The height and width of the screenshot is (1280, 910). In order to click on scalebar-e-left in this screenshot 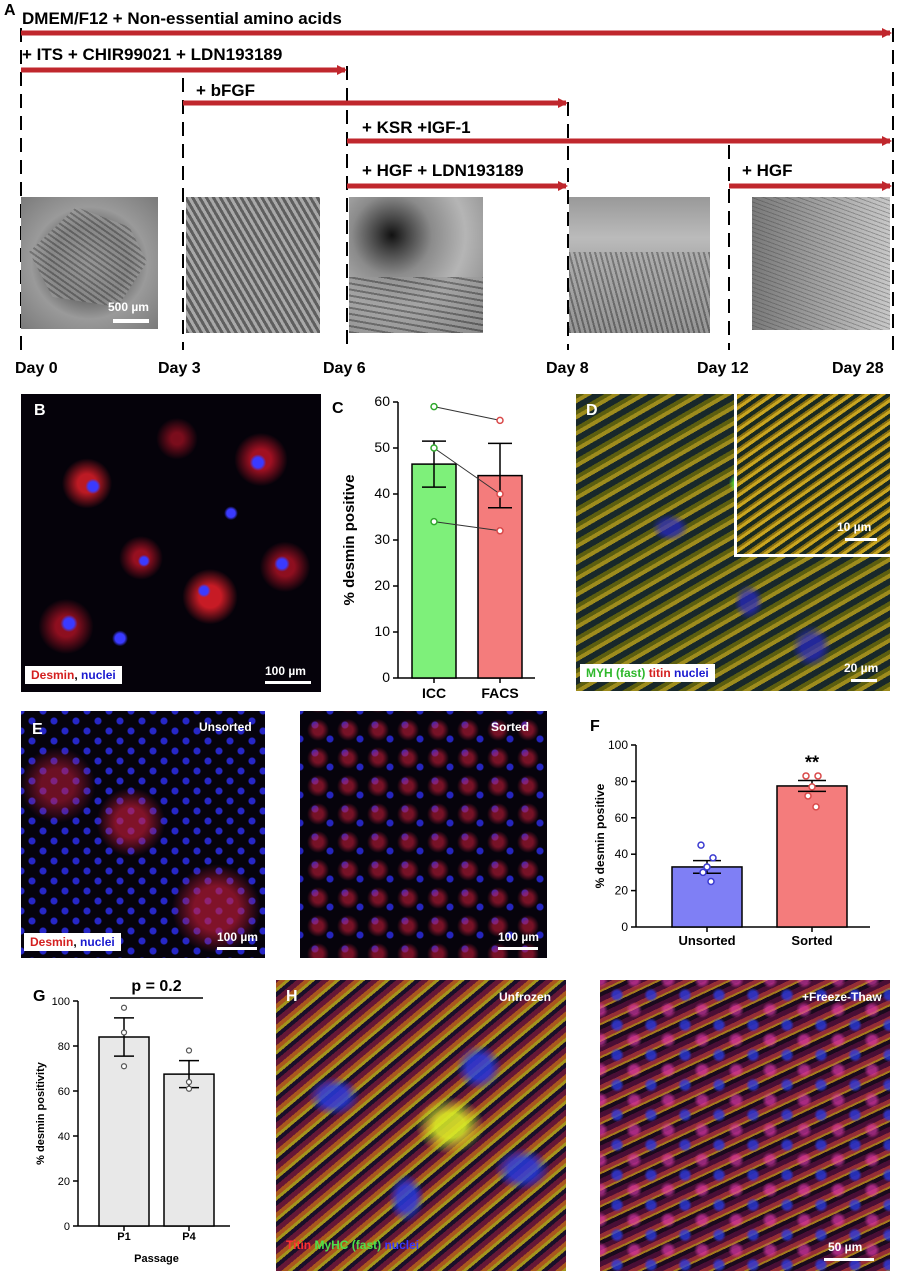, I will do `click(237, 948)`.